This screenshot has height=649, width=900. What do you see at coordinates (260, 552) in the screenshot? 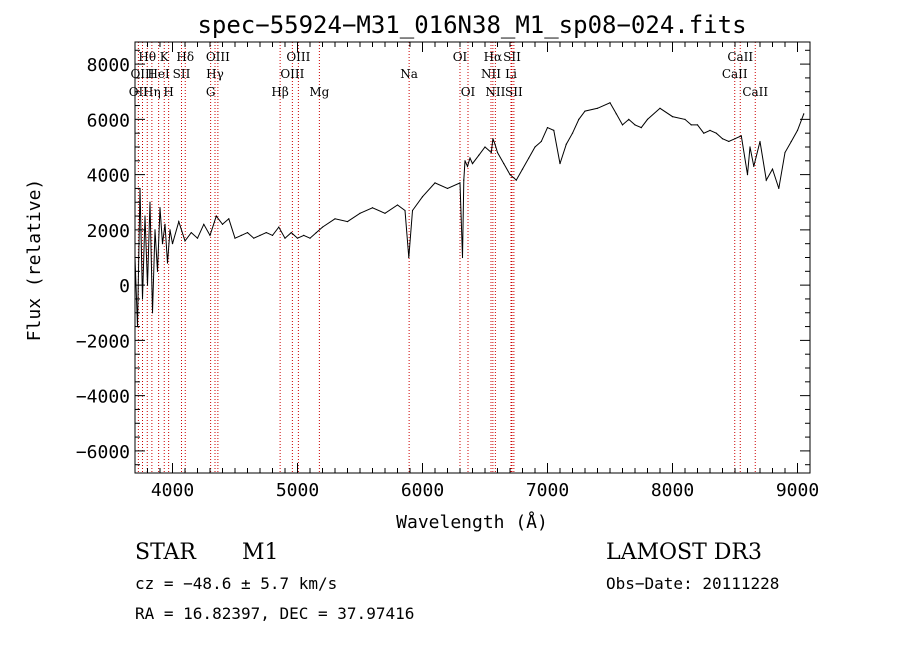
I see `star-subclass: M1` at bounding box center [260, 552].